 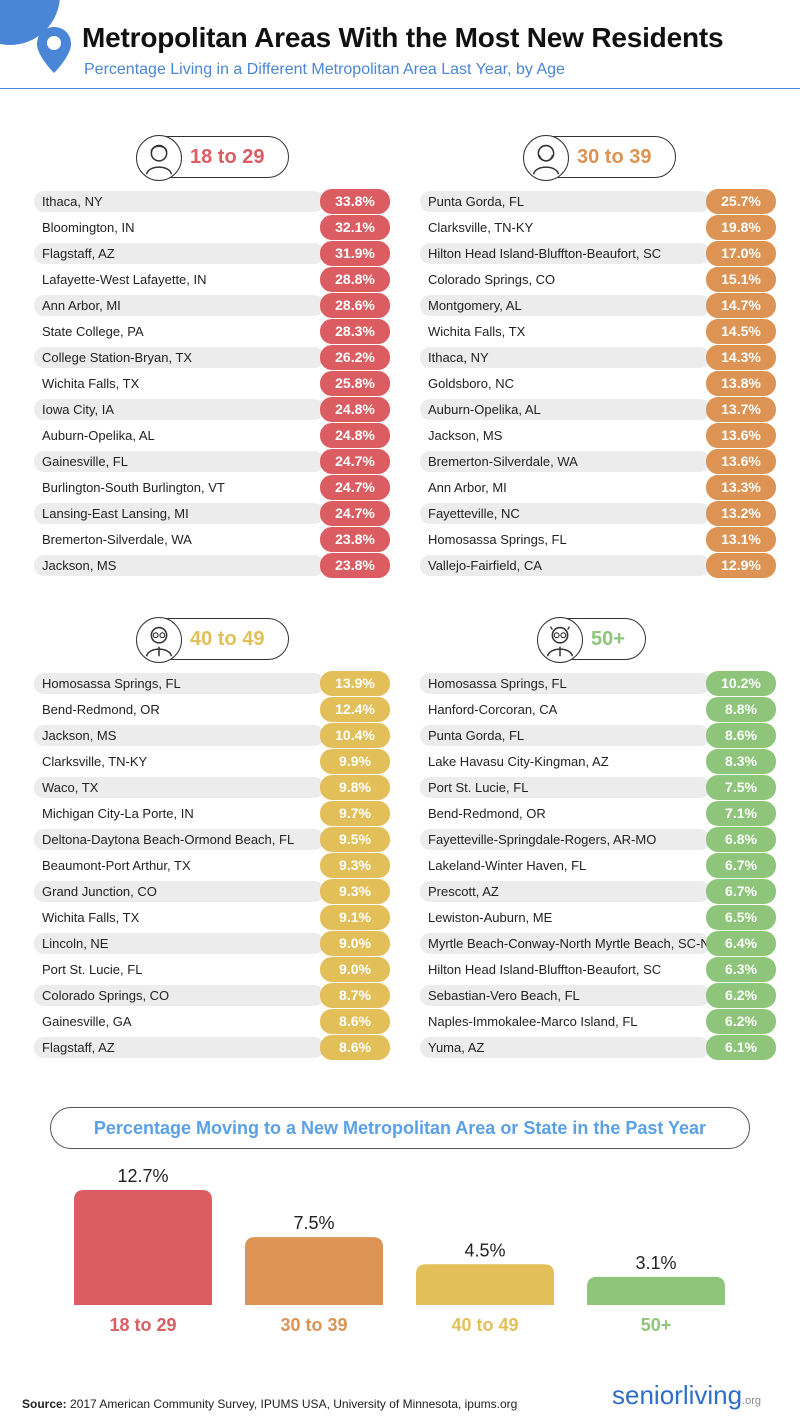 I want to click on percentage-pill: 14.7%, so click(x=741, y=305).